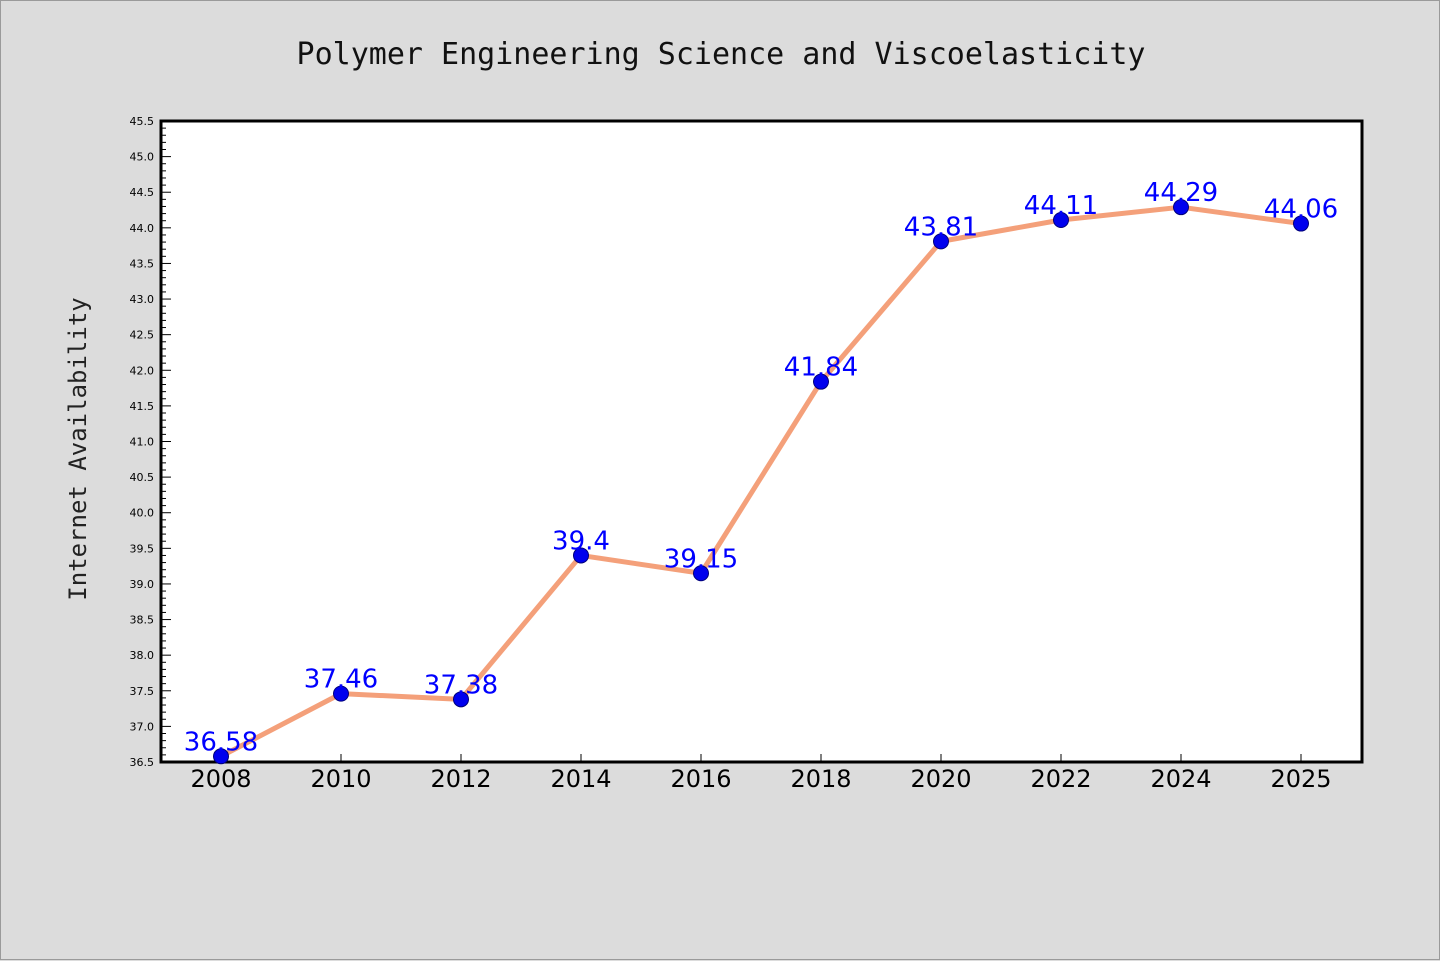 Image resolution: width=1440 pixels, height=961 pixels. I want to click on y-tick-label: 37.0, so click(142, 726).